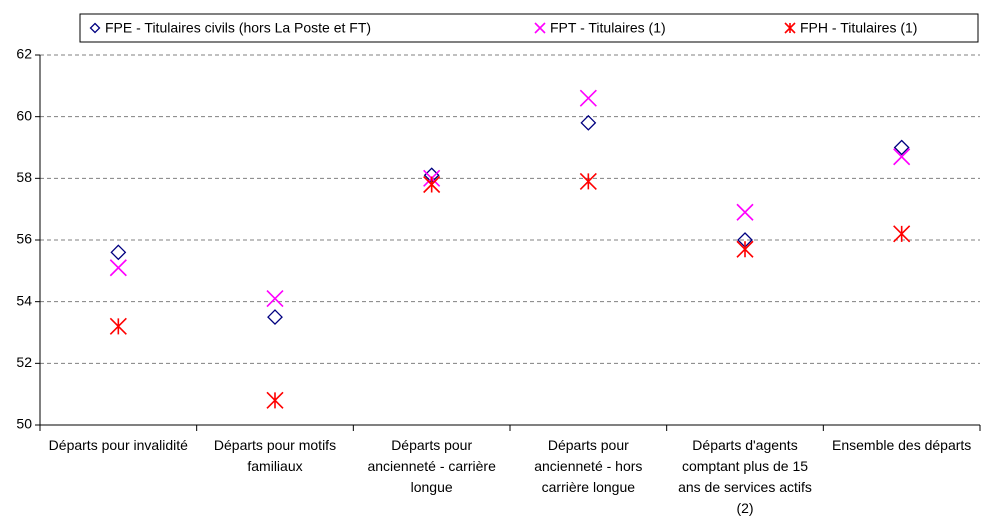  What do you see at coordinates (24, 362) in the screenshot?
I see `y-tick-label: 52` at bounding box center [24, 362].